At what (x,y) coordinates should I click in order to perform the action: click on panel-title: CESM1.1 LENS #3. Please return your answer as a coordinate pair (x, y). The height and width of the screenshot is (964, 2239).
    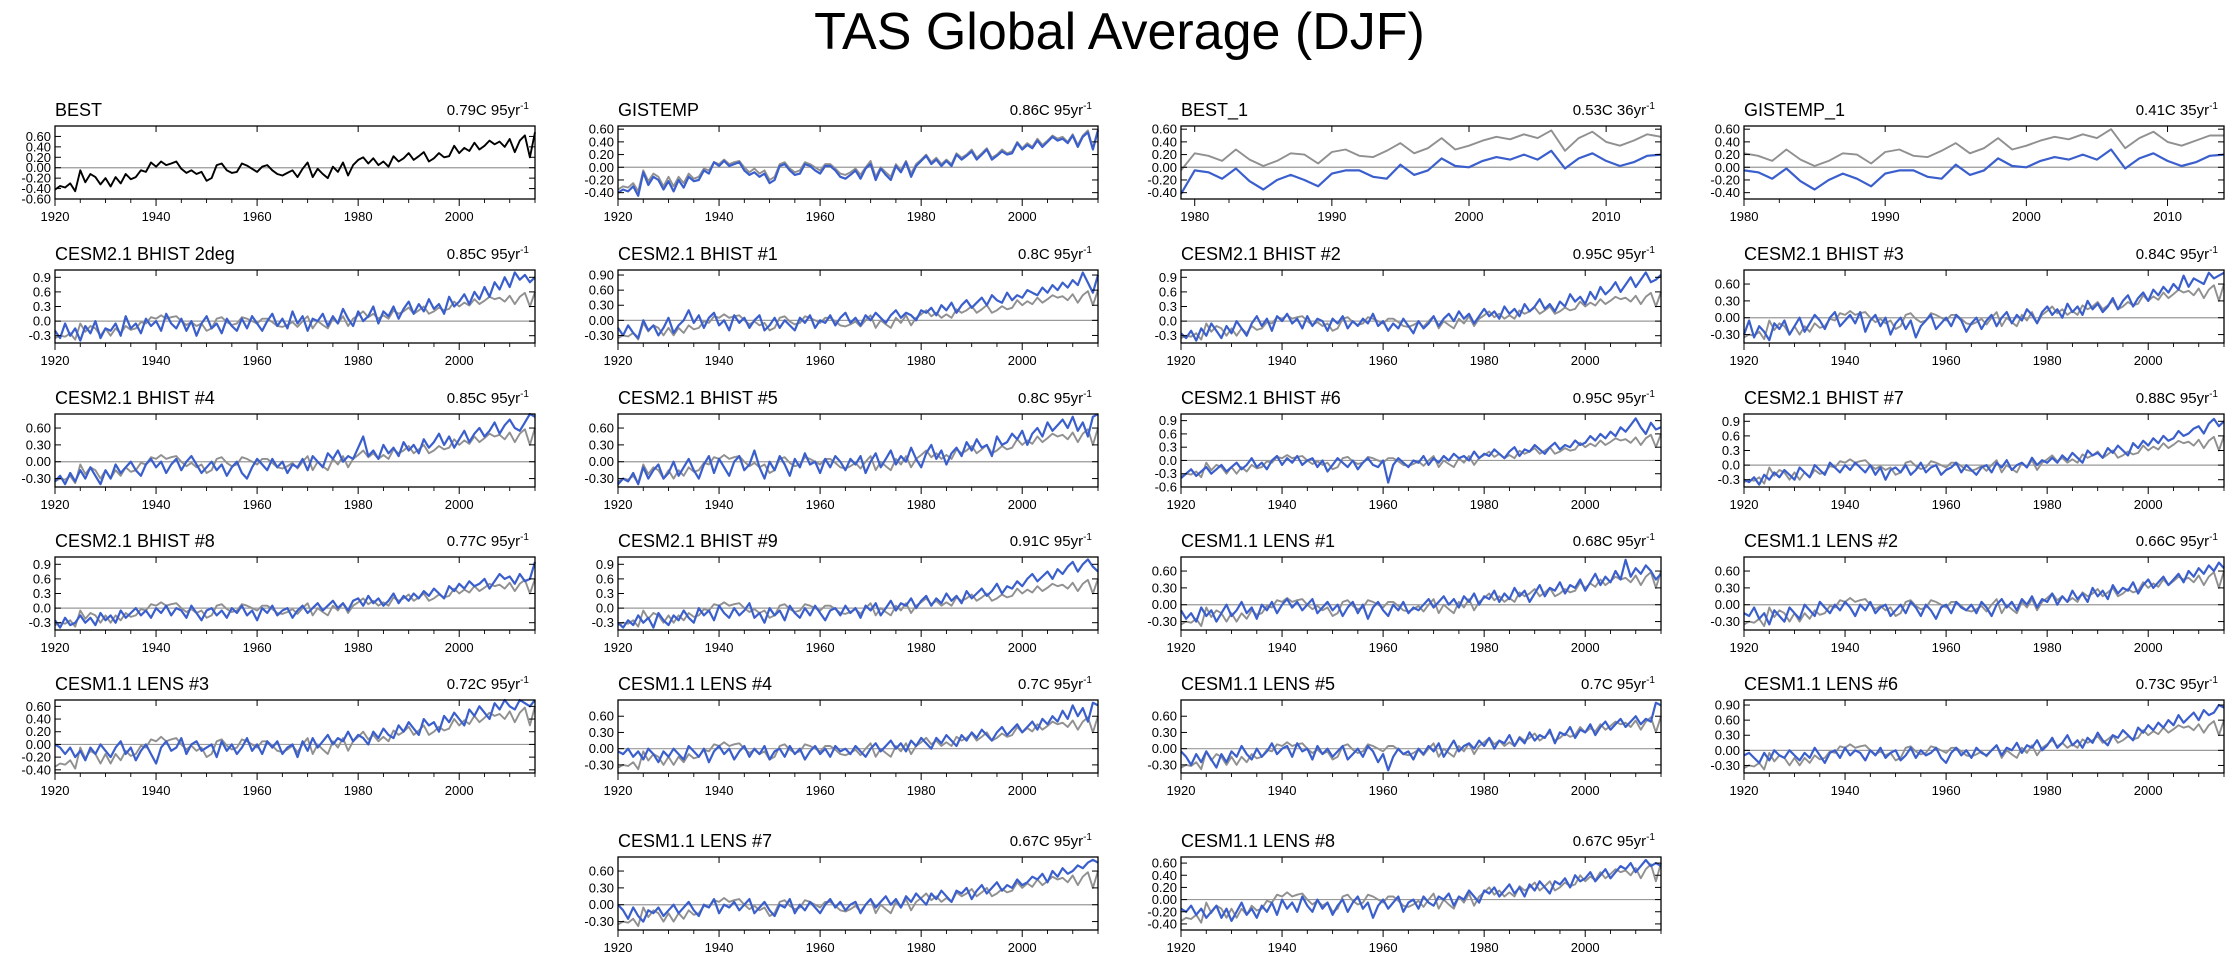
    Looking at the image, I should click on (132, 684).